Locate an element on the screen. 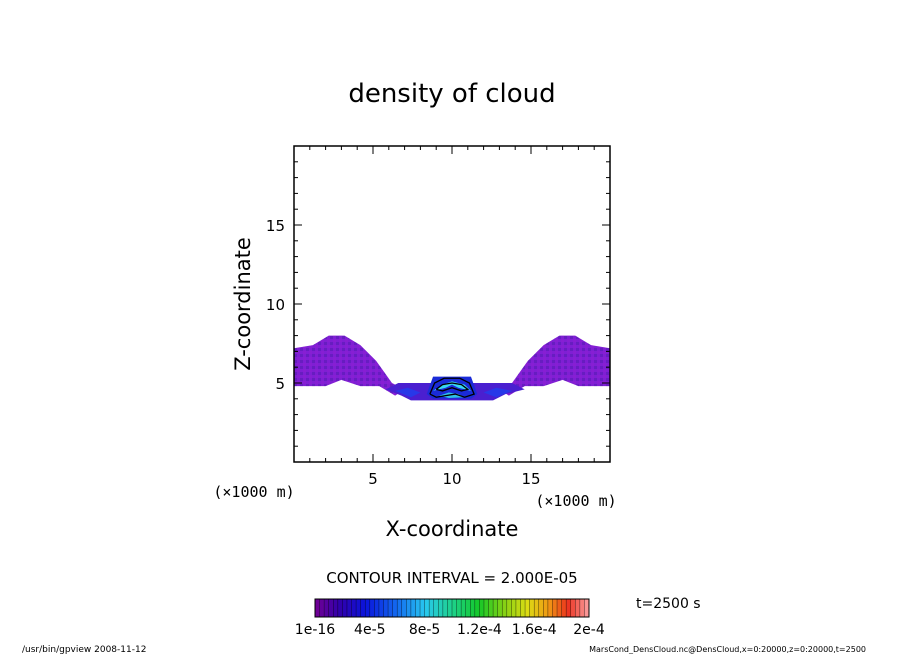  colorbar-frame is located at coordinates (452, 608).